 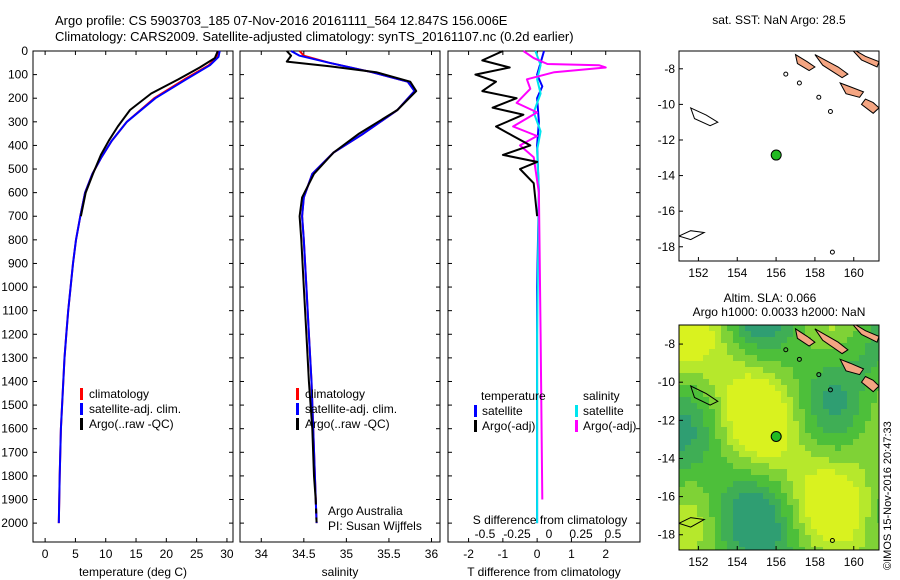 I want to click on sla-land, so click(x=852, y=367).